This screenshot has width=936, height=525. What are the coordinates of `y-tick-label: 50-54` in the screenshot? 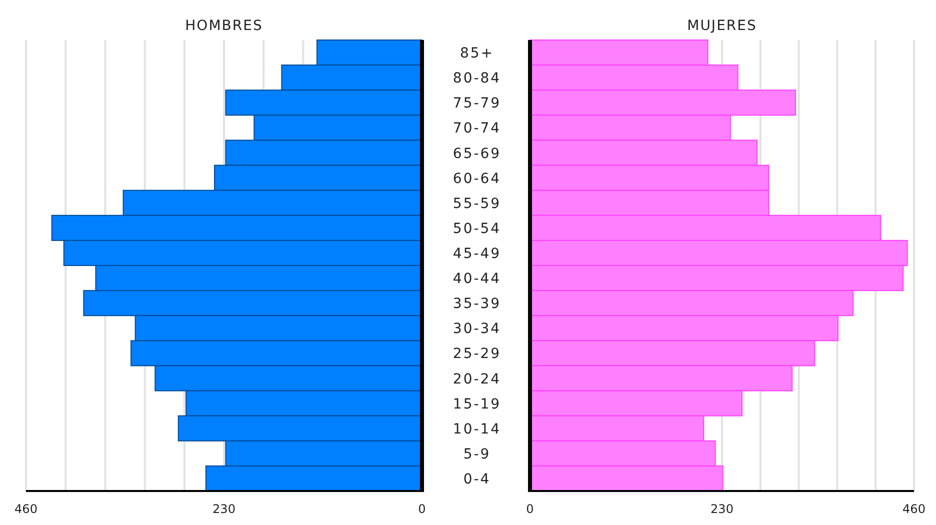 It's located at (477, 228).